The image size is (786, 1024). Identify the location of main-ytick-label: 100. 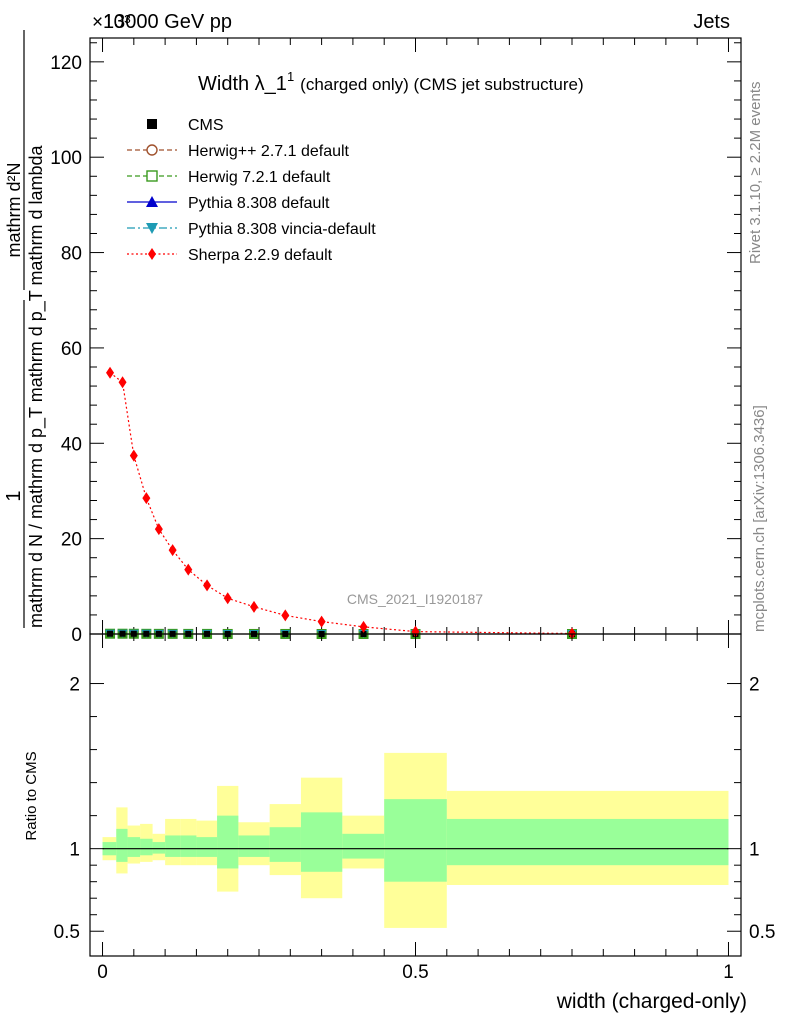
(66, 158).